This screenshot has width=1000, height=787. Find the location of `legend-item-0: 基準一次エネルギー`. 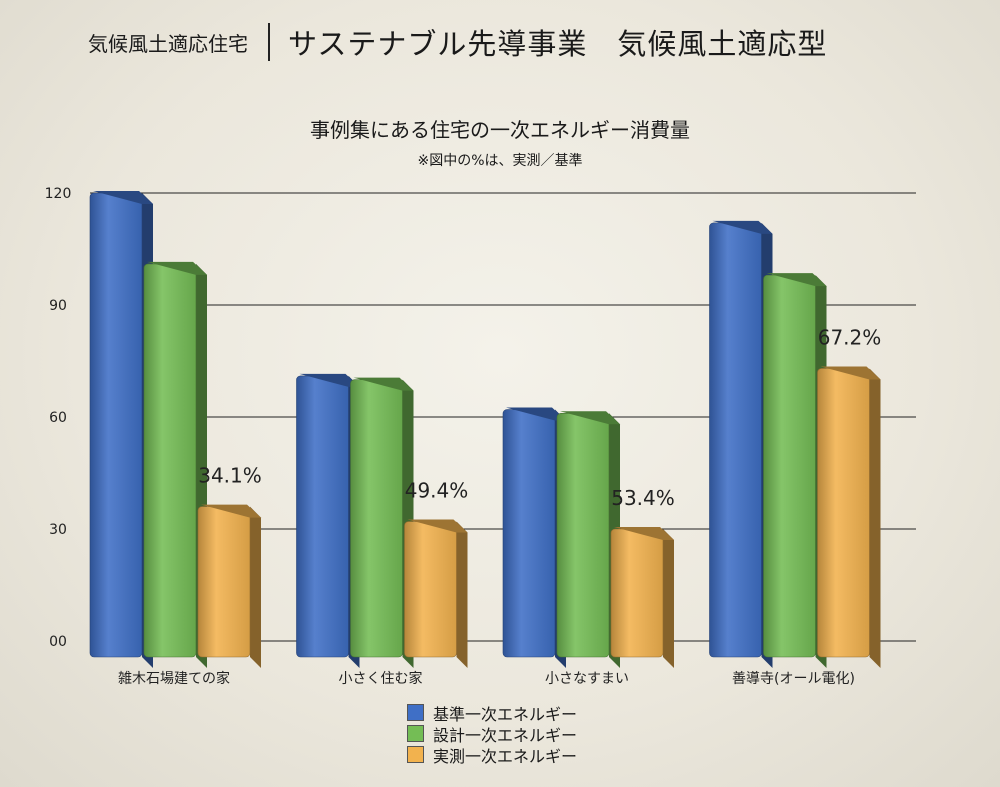

legend-item-0: 基準一次エネルギー is located at coordinates (492, 713).